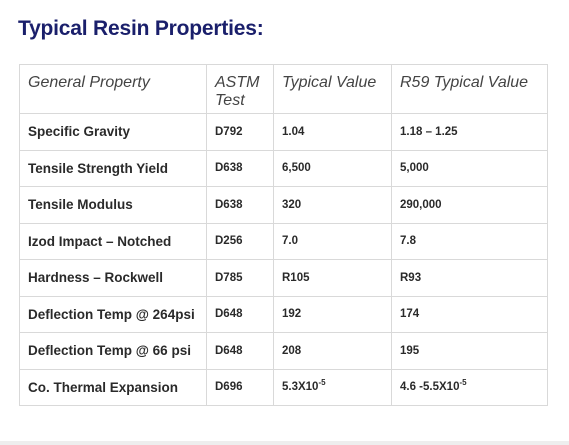  I want to click on typical-value-cell: 208, so click(332, 351).